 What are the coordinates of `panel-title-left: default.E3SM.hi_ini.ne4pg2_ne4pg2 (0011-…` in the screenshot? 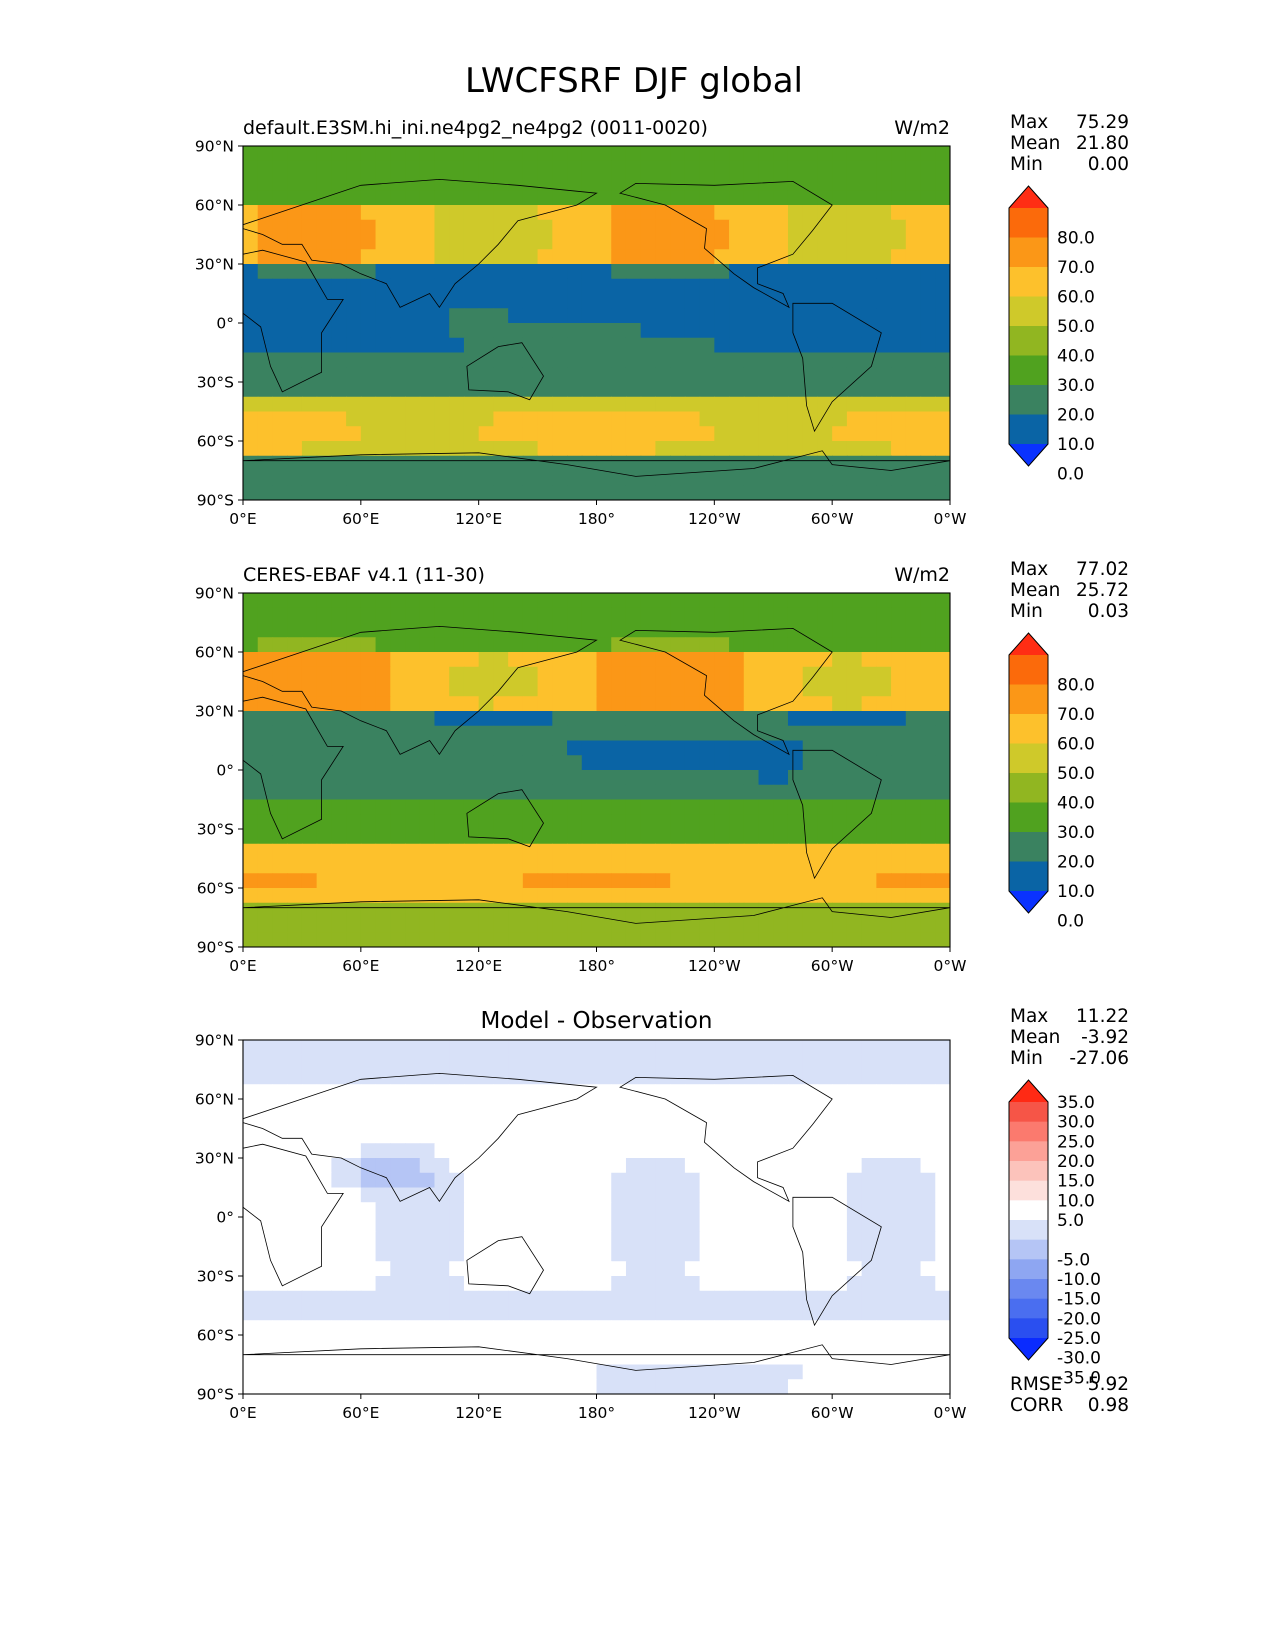 It's located at (475, 128).